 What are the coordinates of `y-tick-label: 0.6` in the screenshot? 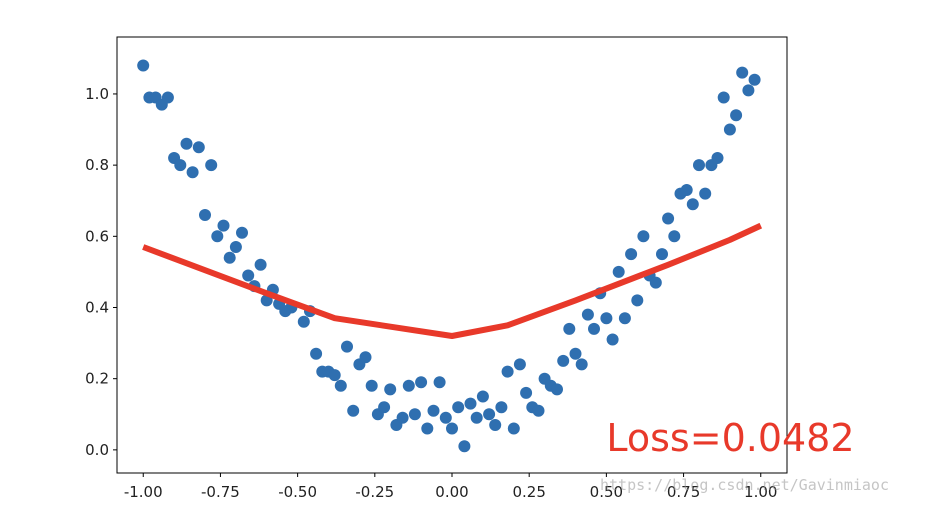 It's located at (97, 236).